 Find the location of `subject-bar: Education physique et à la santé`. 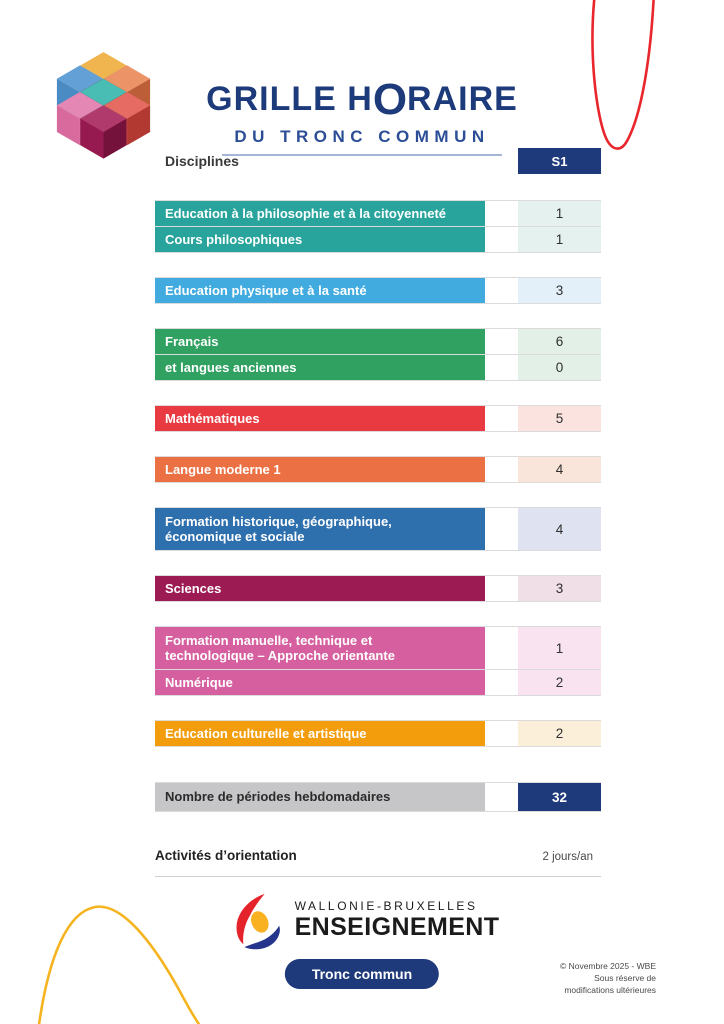

subject-bar: Education physique et à la santé is located at coordinates (320, 290).